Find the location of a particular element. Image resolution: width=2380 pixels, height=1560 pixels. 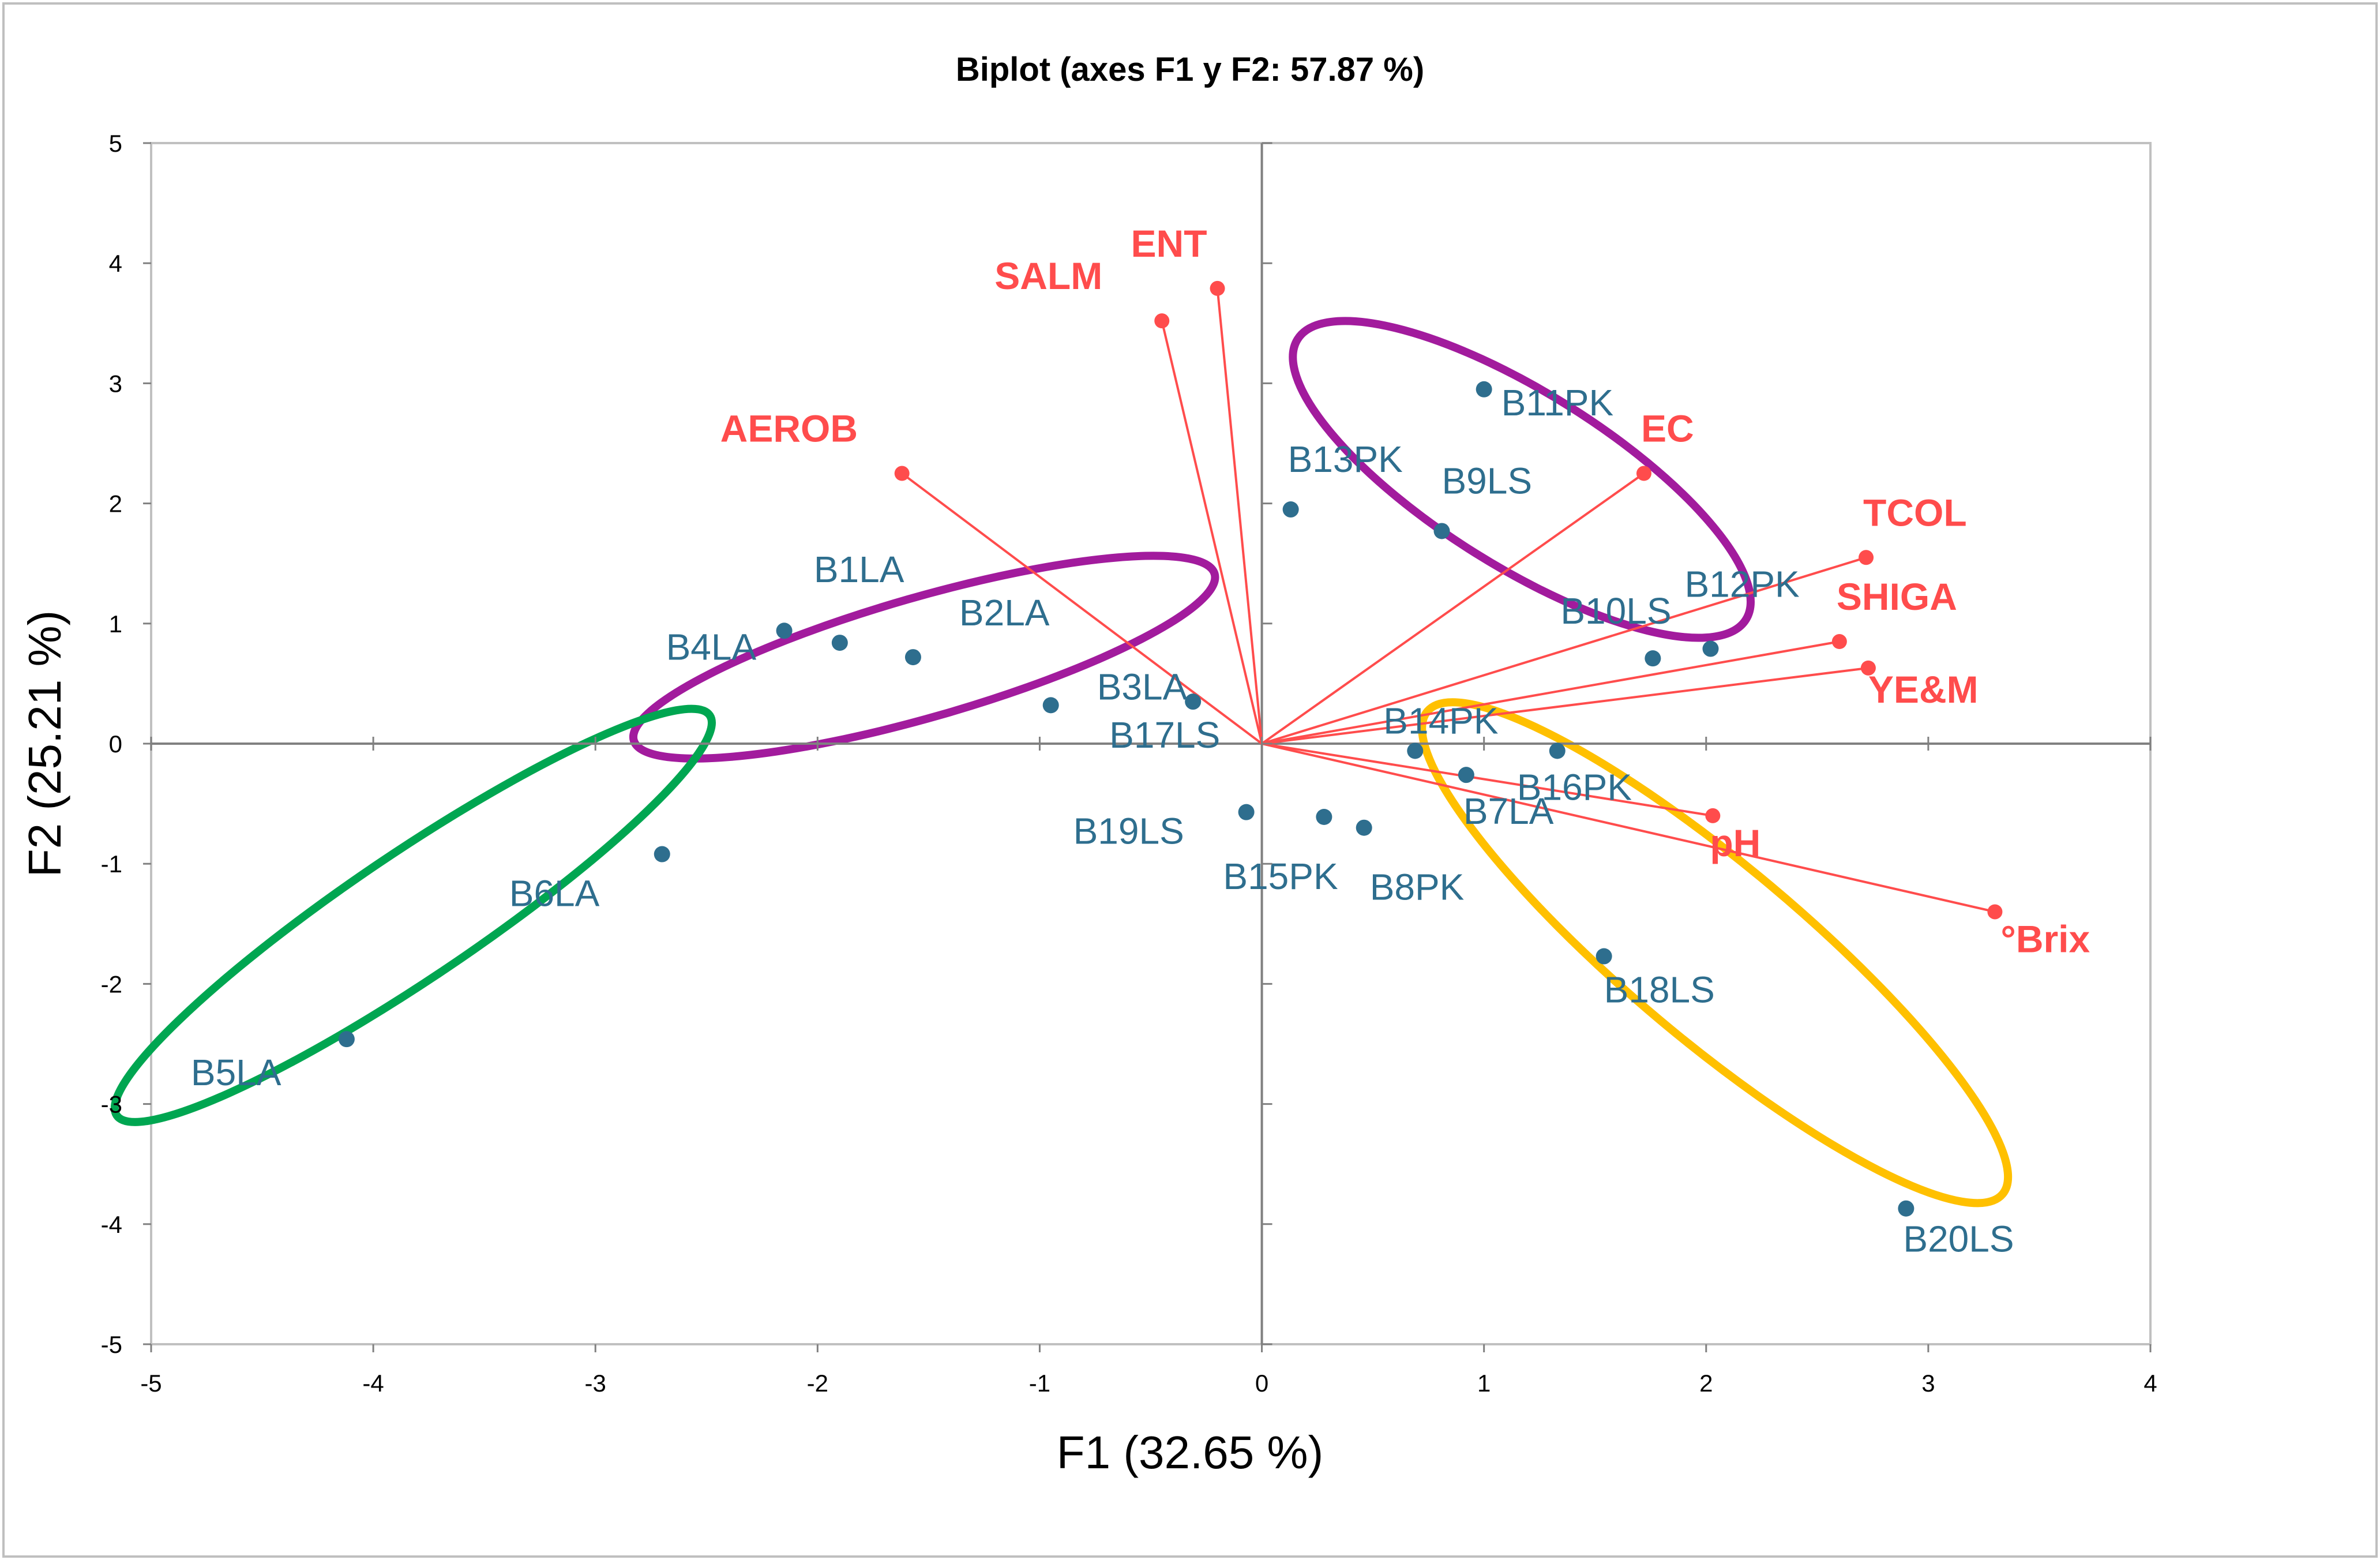

variable-label: pH is located at coordinates (1735, 843).